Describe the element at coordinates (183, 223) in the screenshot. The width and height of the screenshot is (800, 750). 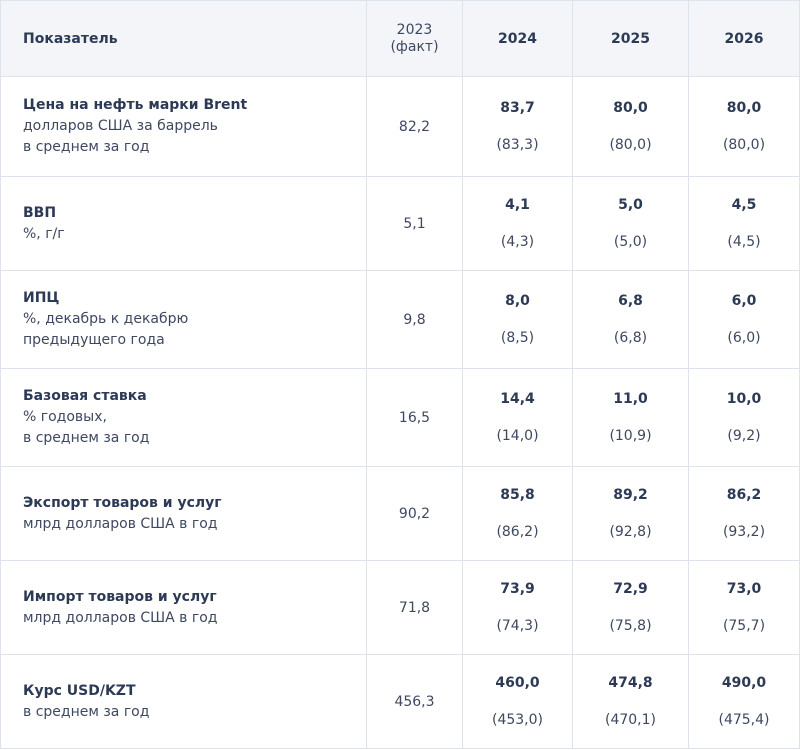
I see `row-label: ВВП %, г/г` at that location.